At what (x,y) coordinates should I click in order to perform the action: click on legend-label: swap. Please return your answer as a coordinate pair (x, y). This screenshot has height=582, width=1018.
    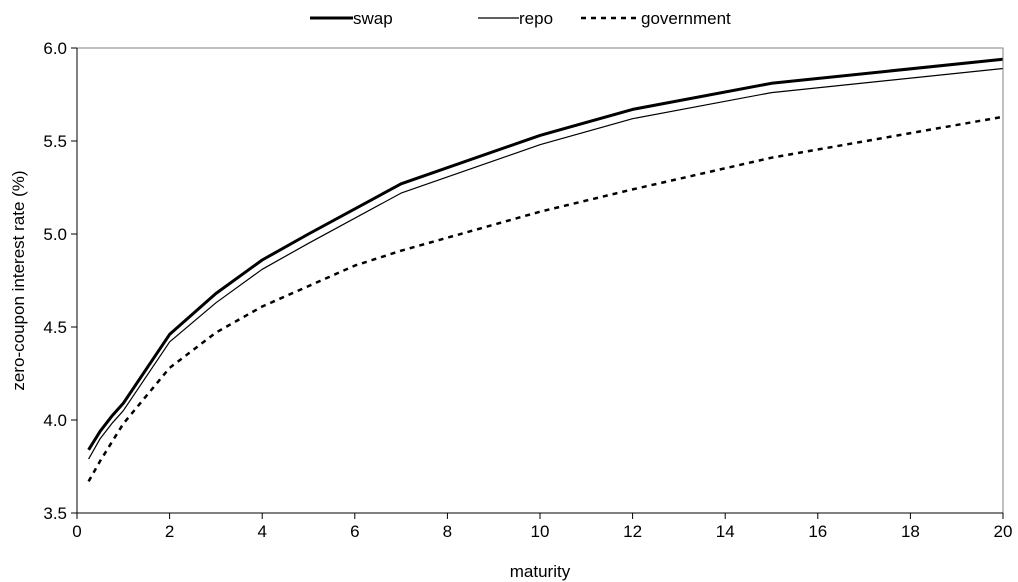
    Looking at the image, I should click on (373, 18).